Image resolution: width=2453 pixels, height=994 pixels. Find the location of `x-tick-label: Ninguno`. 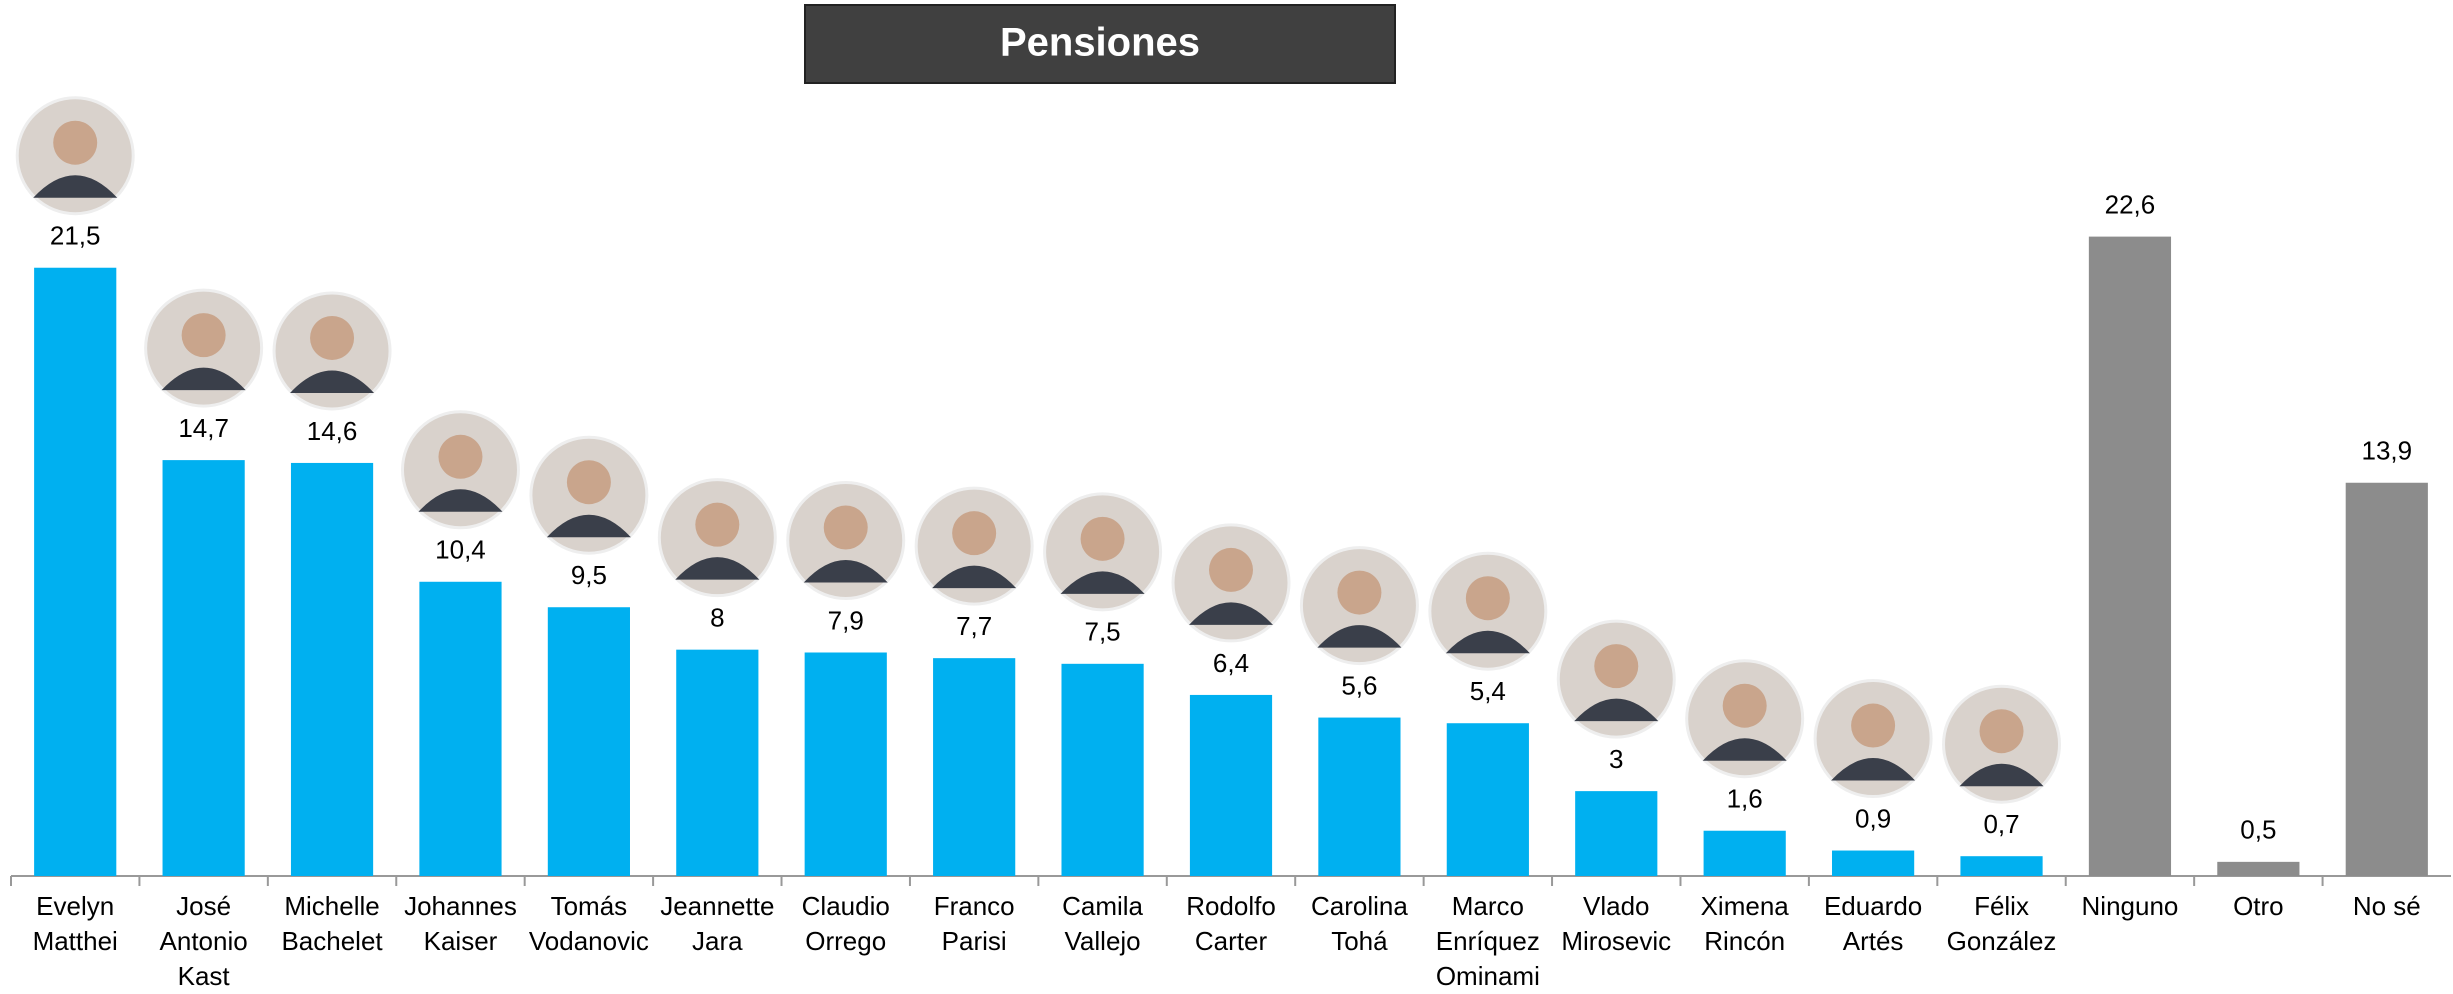

x-tick-label: Ninguno is located at coordinates (2130, 906).